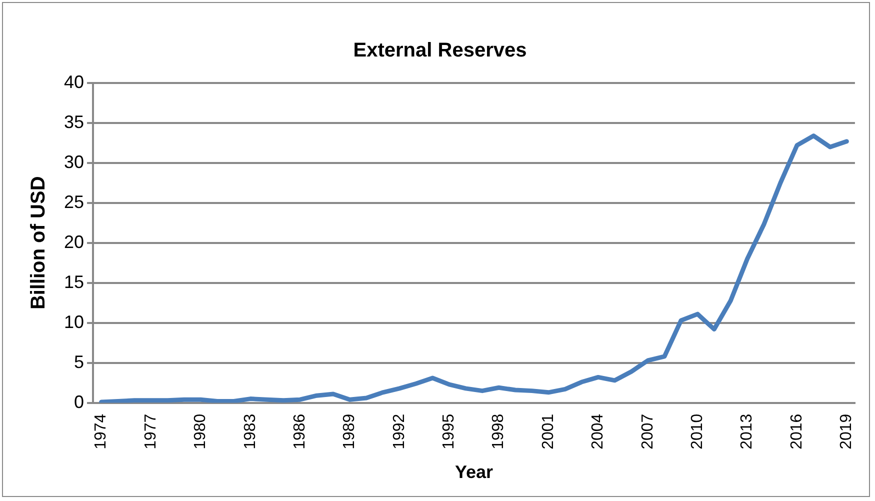 The width and height of the screenshot is (875, 501). Describe the element at coordinates (449, 432) in the screenshot. I see `x-tick-label: 1995` at that location.